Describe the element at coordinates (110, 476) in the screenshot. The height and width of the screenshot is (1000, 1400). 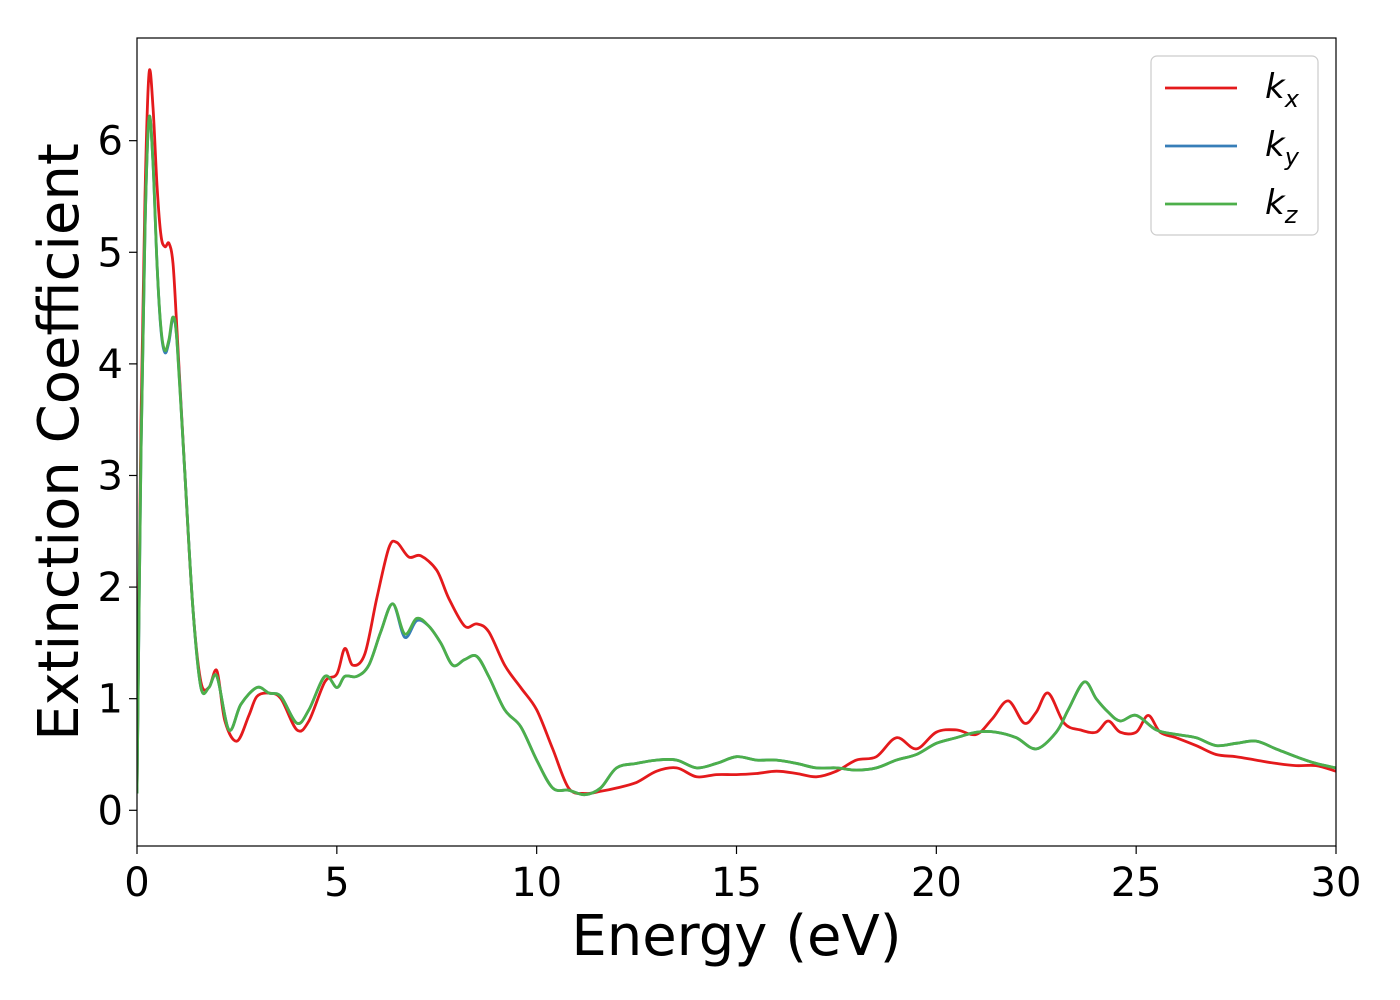
I see `y-tick-label: 3` at that location.